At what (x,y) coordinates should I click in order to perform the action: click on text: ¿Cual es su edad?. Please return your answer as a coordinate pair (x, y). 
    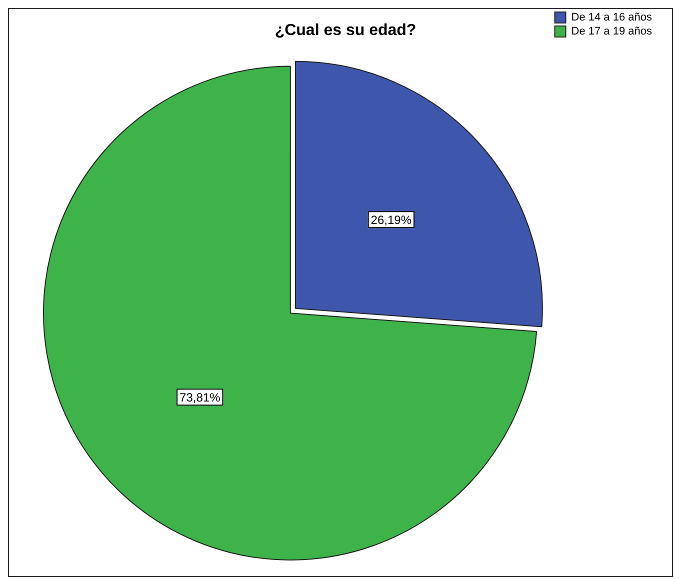
    Looking at the image, I should click on (345, 31).